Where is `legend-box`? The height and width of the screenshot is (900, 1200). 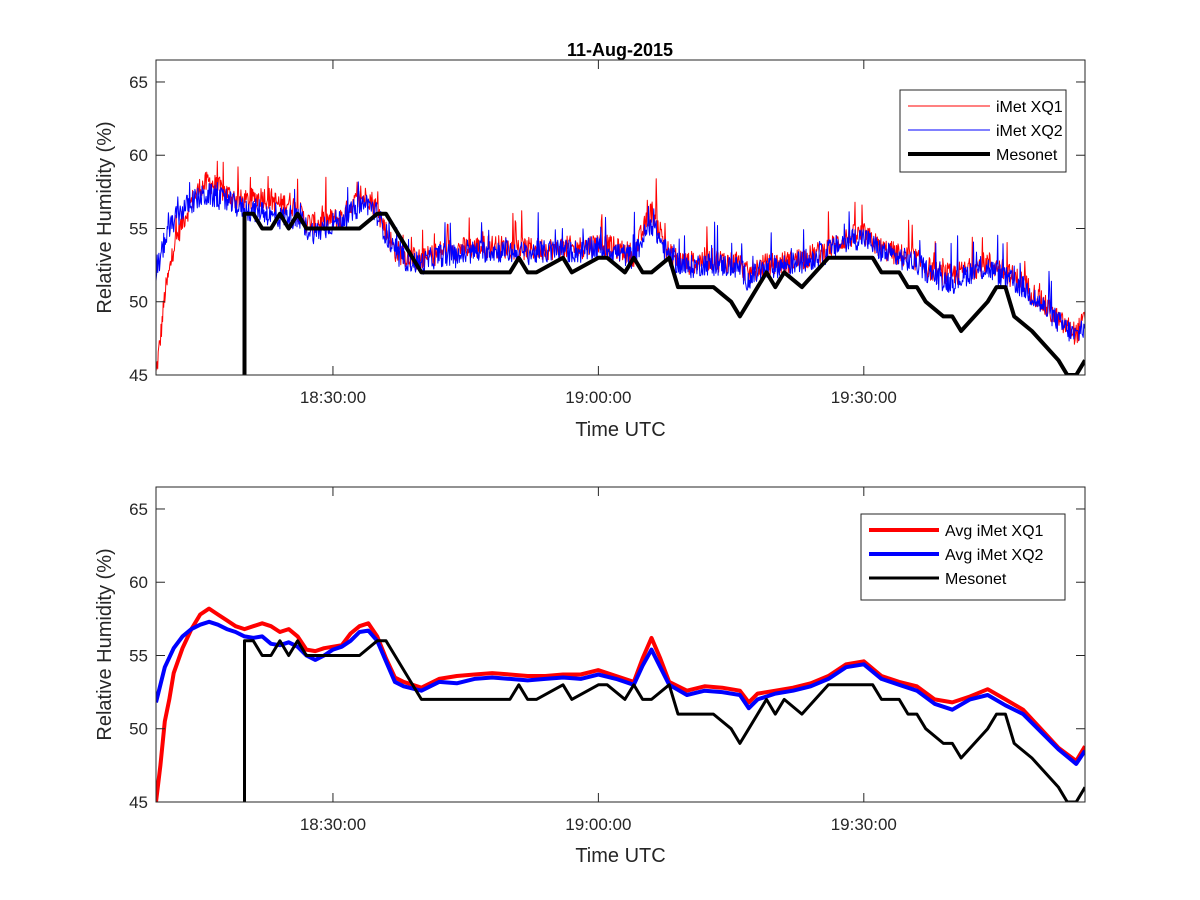
legend-box is located at coordinates (983, 131).